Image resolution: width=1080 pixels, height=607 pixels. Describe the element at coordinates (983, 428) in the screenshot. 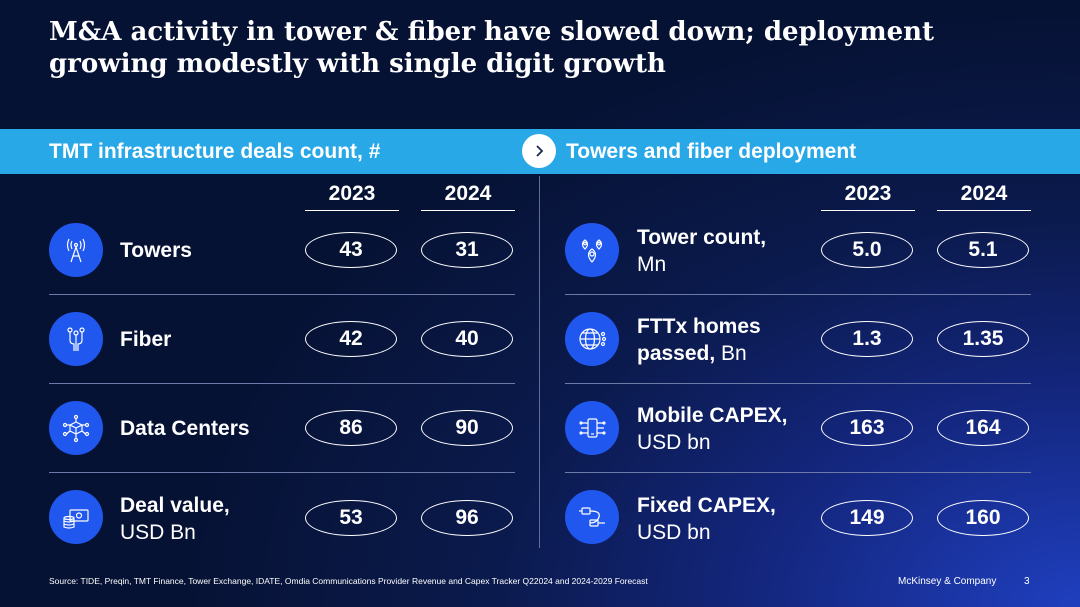

I see `value-mobile-capex-2024: 164` at that location.